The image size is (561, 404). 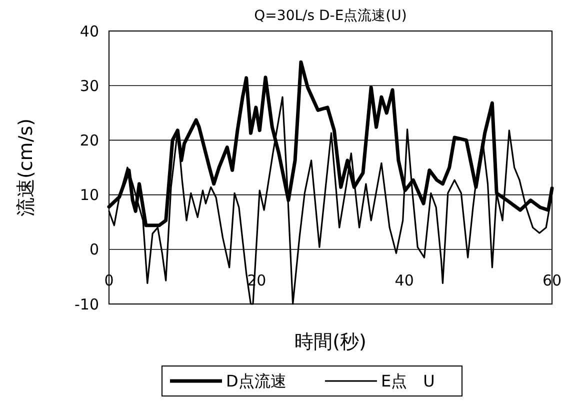 I want to click on y-tick-label: 40, so click(x=89, y=31).